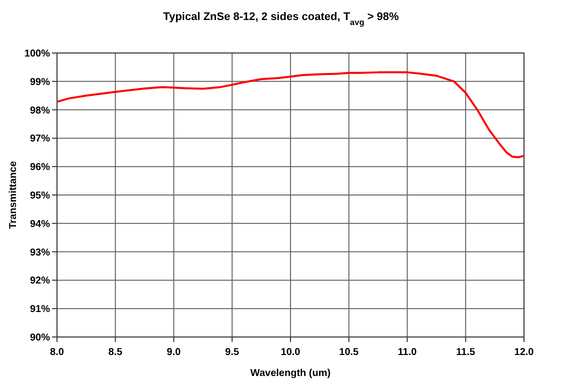 Image resolution: width=562 pixels, height=384 pixels. Describe the element at coordinates (232, 352) in the screenshot. I see `x-tick-label: 9.5` at that location.